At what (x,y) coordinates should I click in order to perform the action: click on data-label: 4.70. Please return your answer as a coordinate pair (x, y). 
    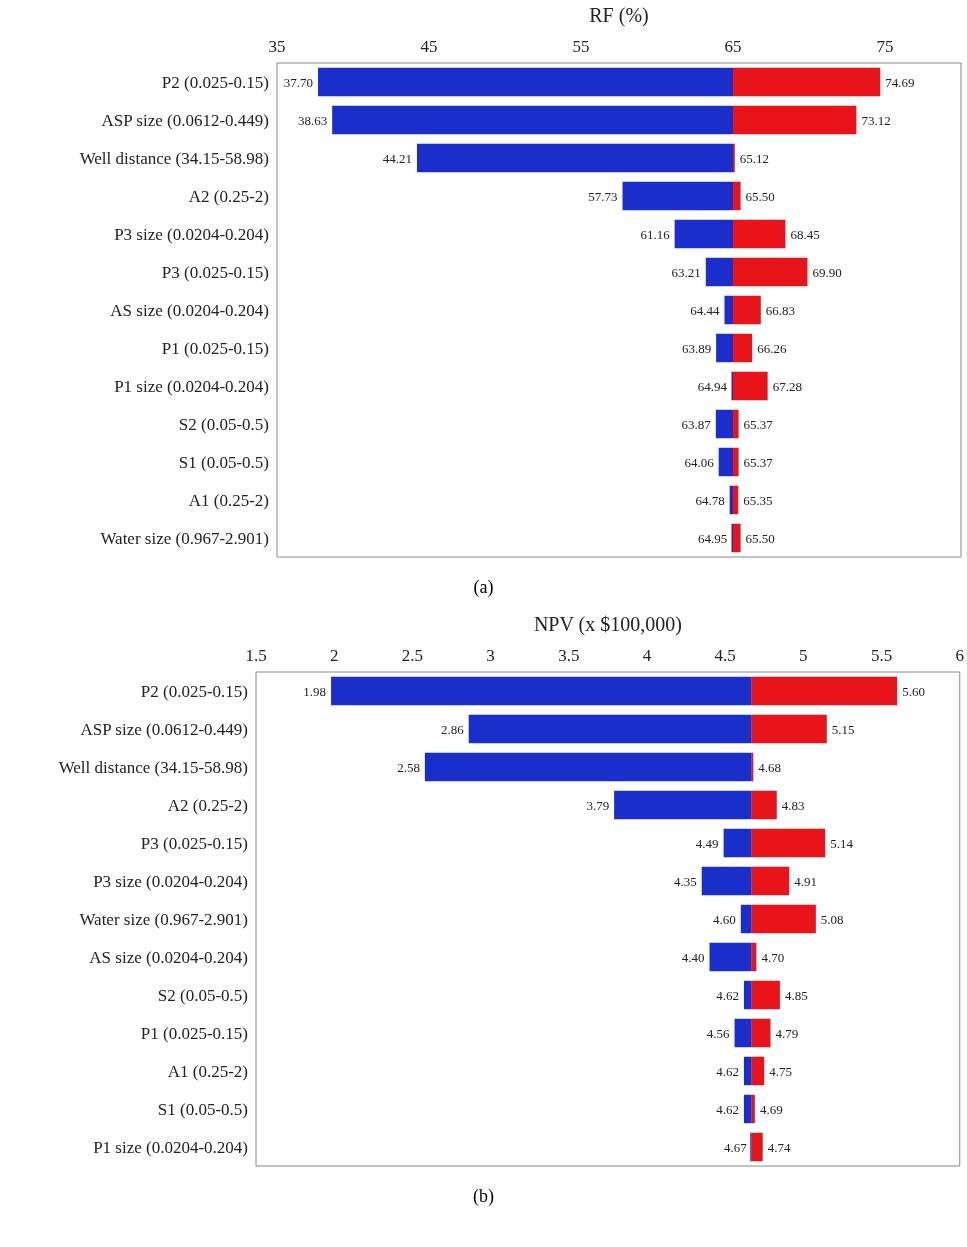
    Looking at the image, I should click on (773, 957).